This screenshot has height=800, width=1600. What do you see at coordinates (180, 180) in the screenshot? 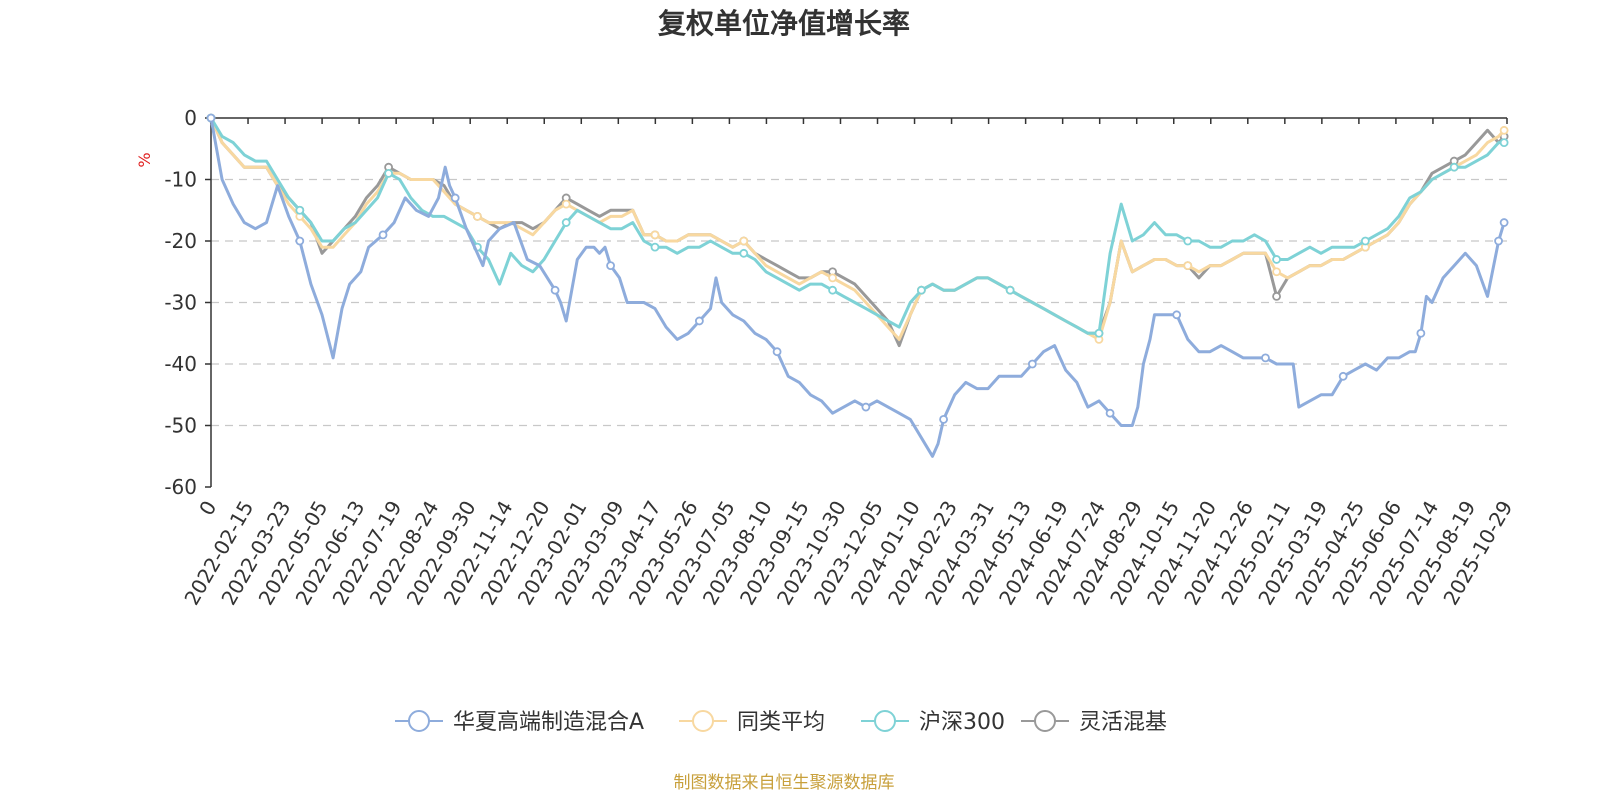
I see `y-tick-label: -10` at bounding box center [180, 180].